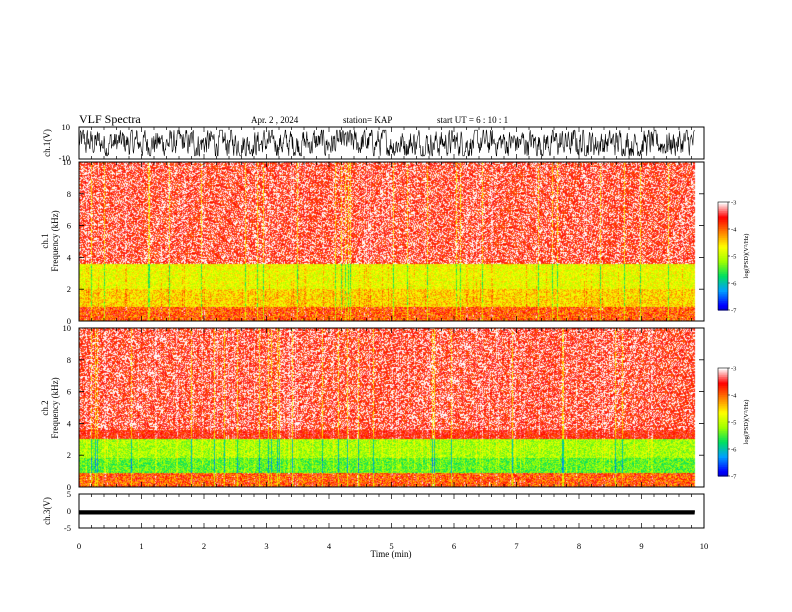 The width and height of the screenshot is (792, 612). What do you see at coordinates (69, 360) in the screenshot?
I see `spectrogram-ytick-label: 8` at bounding box center [69, 360].